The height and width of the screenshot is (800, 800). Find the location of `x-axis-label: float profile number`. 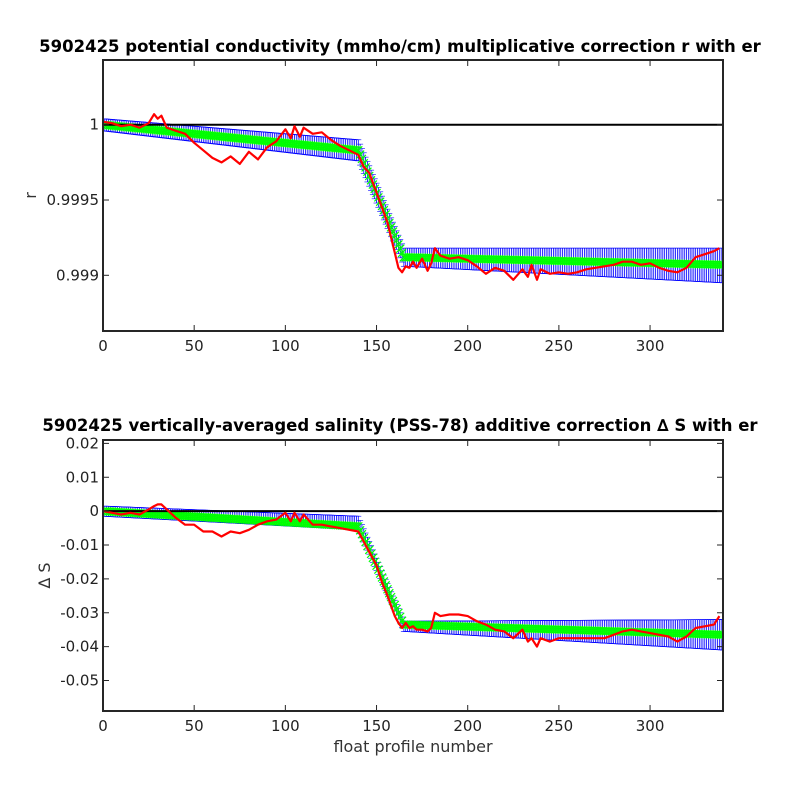

x-axis-label: float profile number is located at coordinates (413, 746).